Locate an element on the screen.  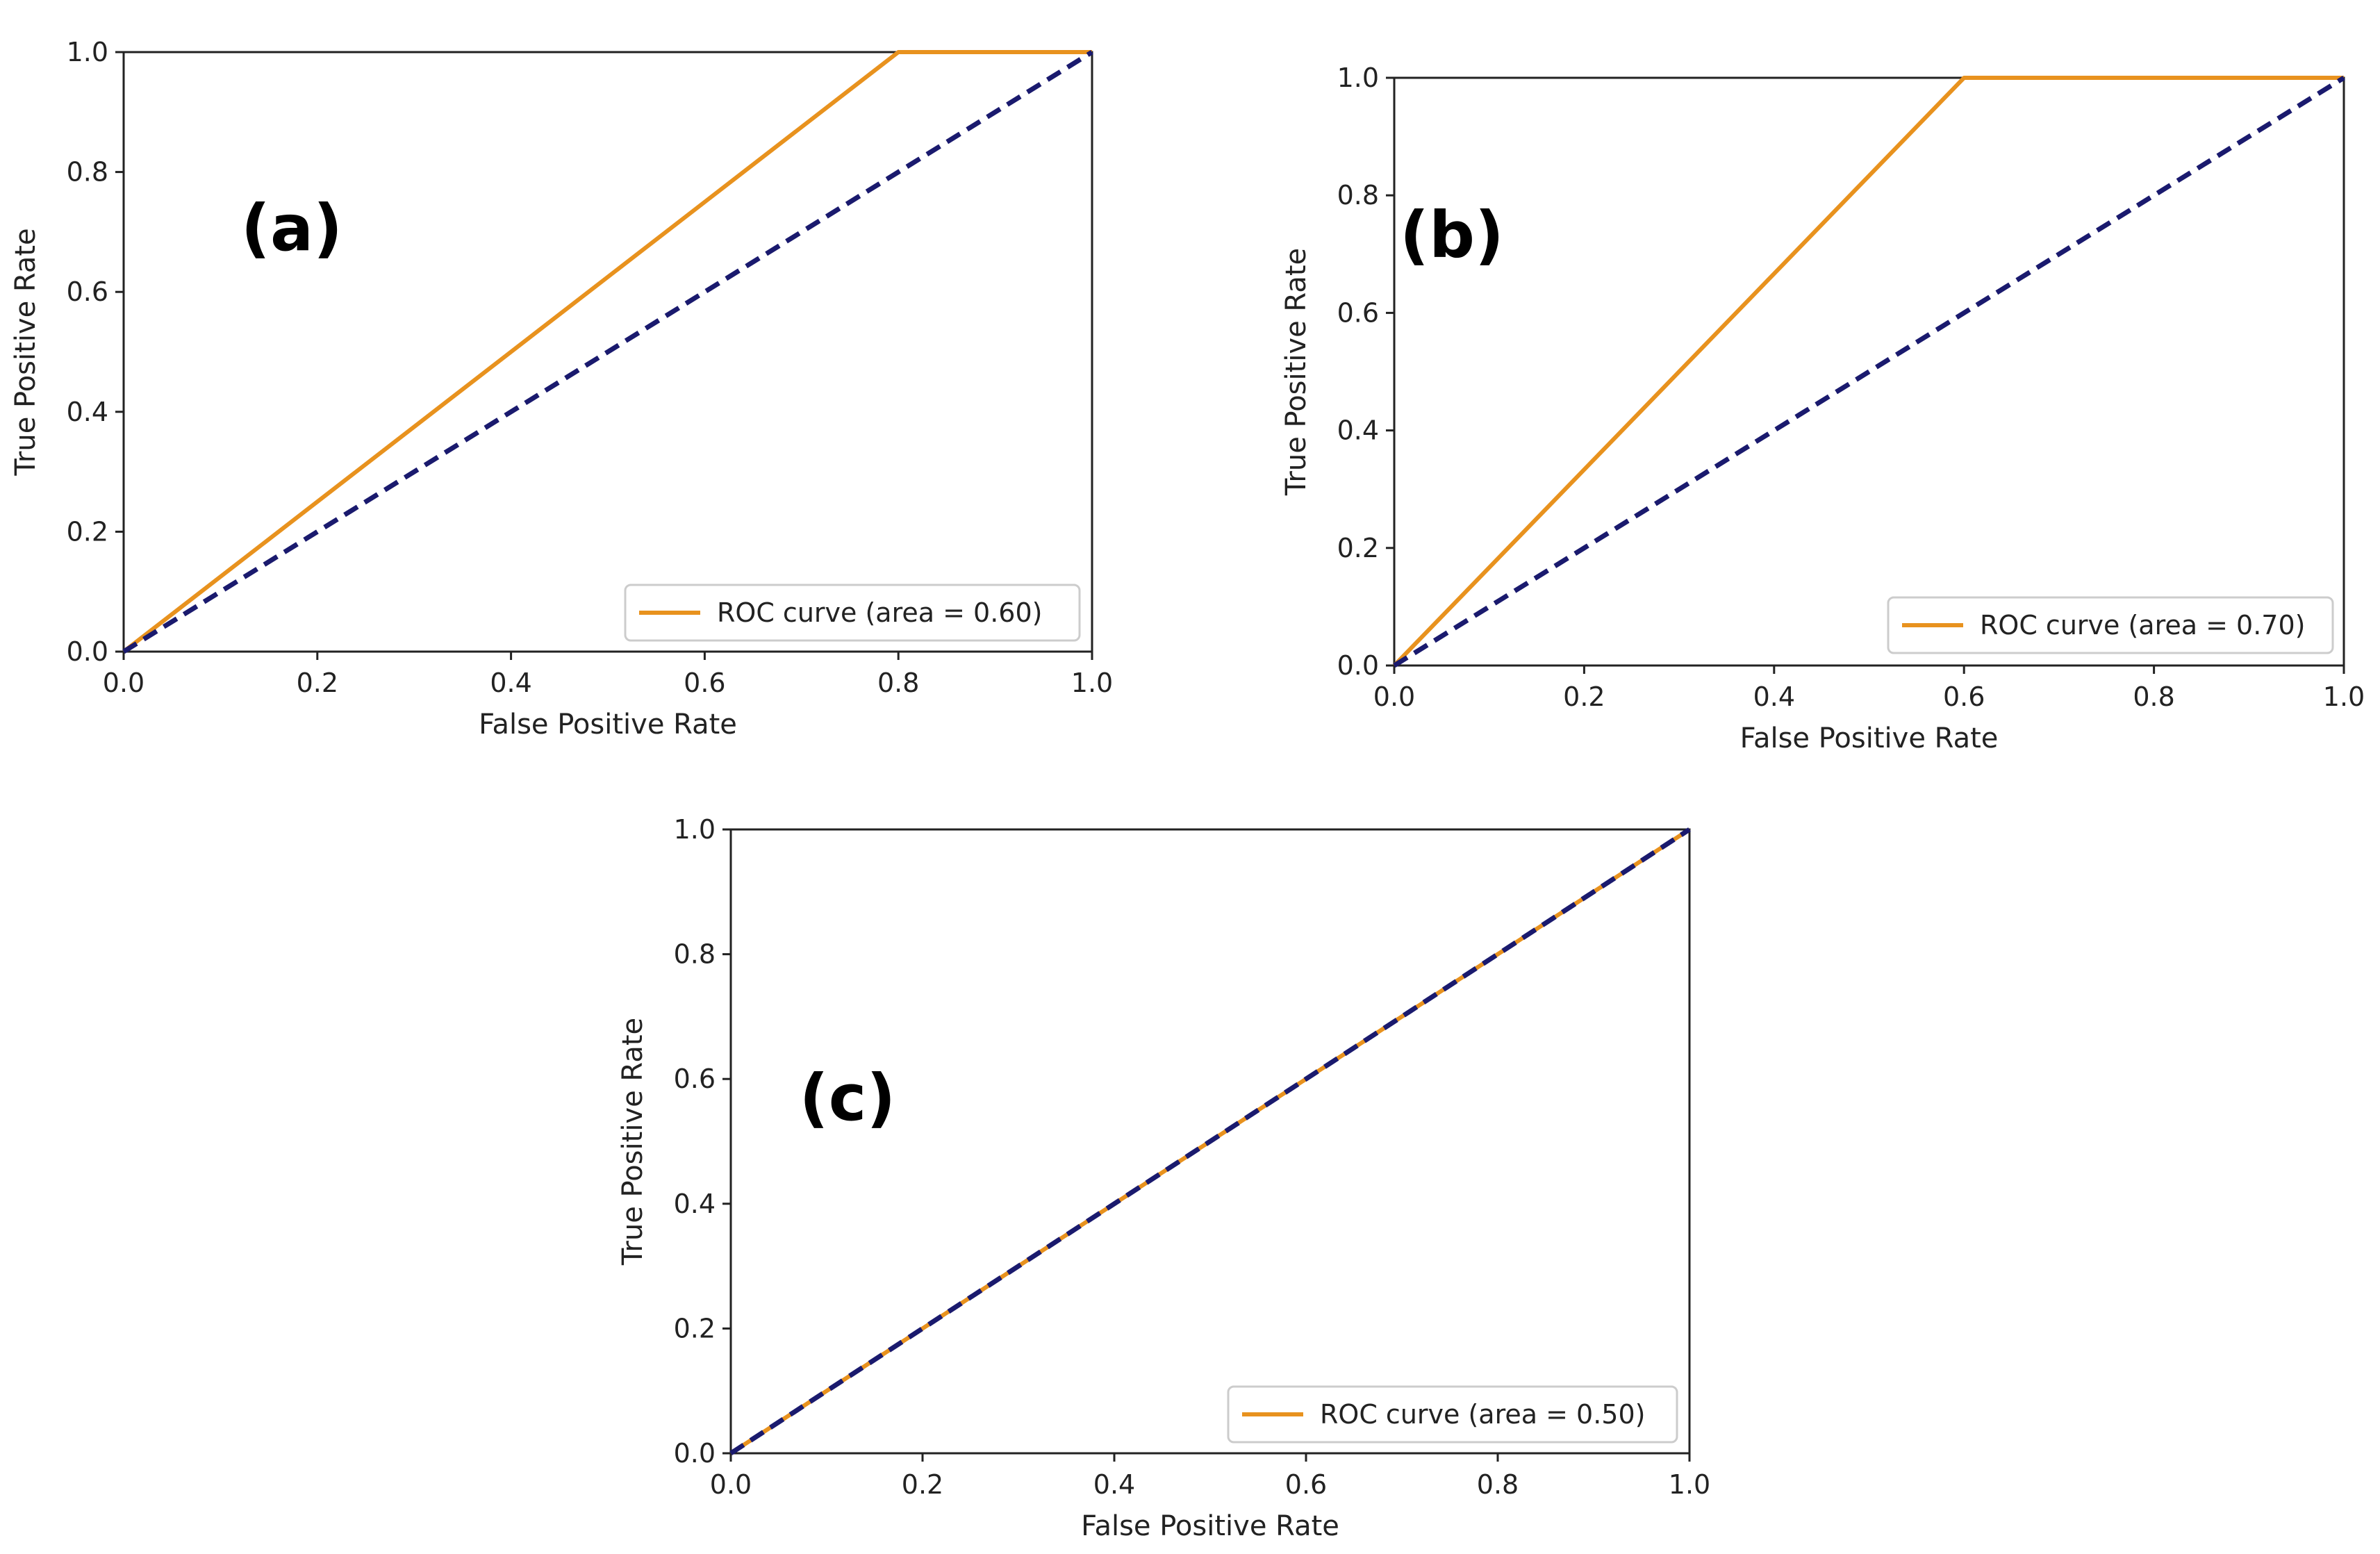
legend-label: ROC curve (area = 0.70) is located at coordinates (2142, 625).